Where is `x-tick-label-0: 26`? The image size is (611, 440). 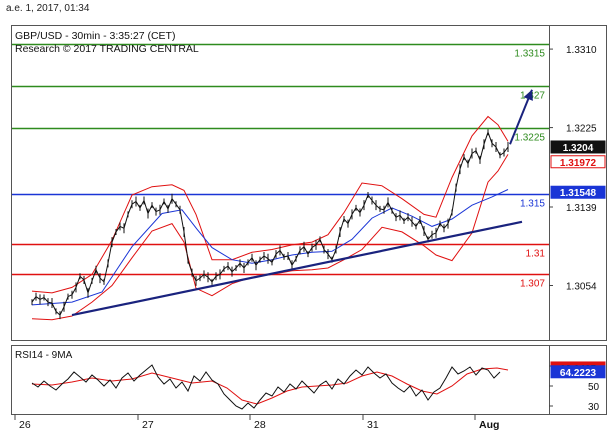
x-tick-label-0: 26 is located at coordinates (25, 425).